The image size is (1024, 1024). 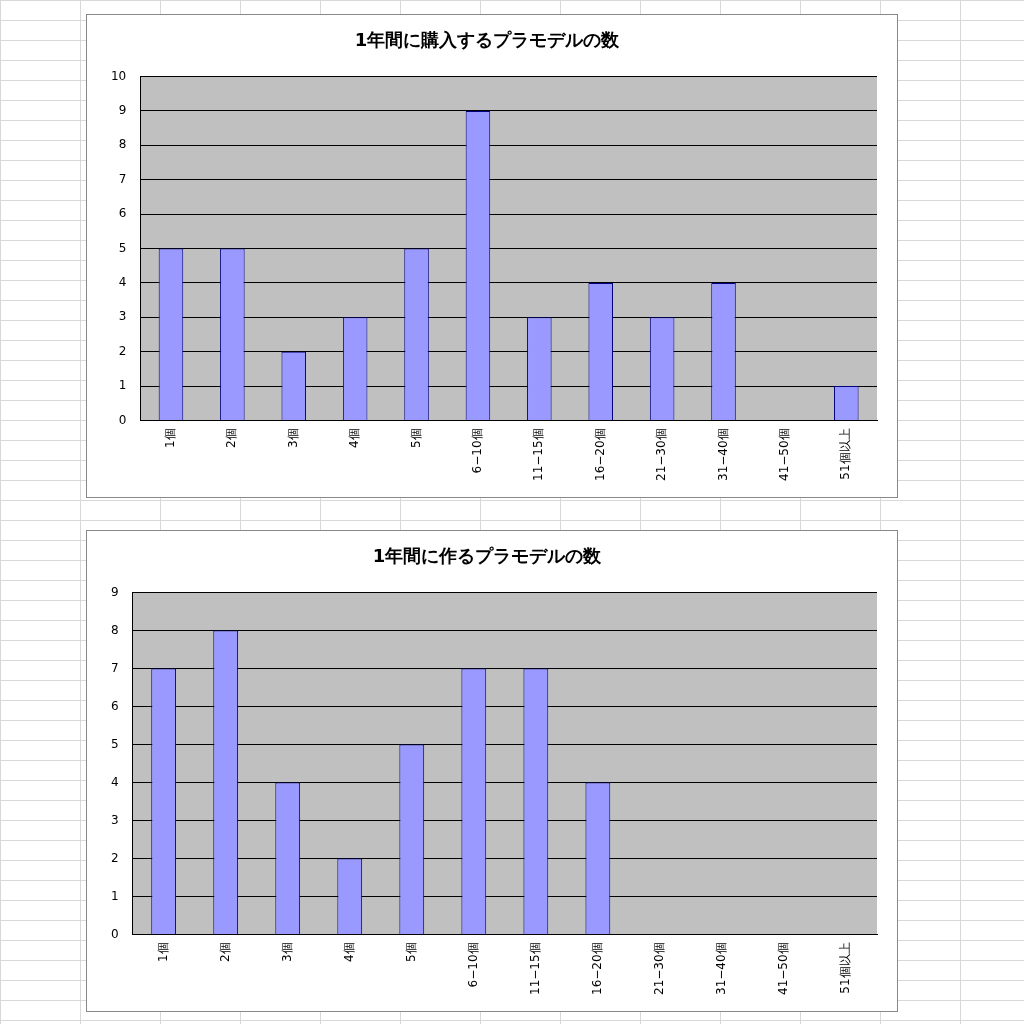 What do you see at coordinates (118, 75) in the screenshot?
I see `y-tick-label: 10` at bounding box center [118, 75].